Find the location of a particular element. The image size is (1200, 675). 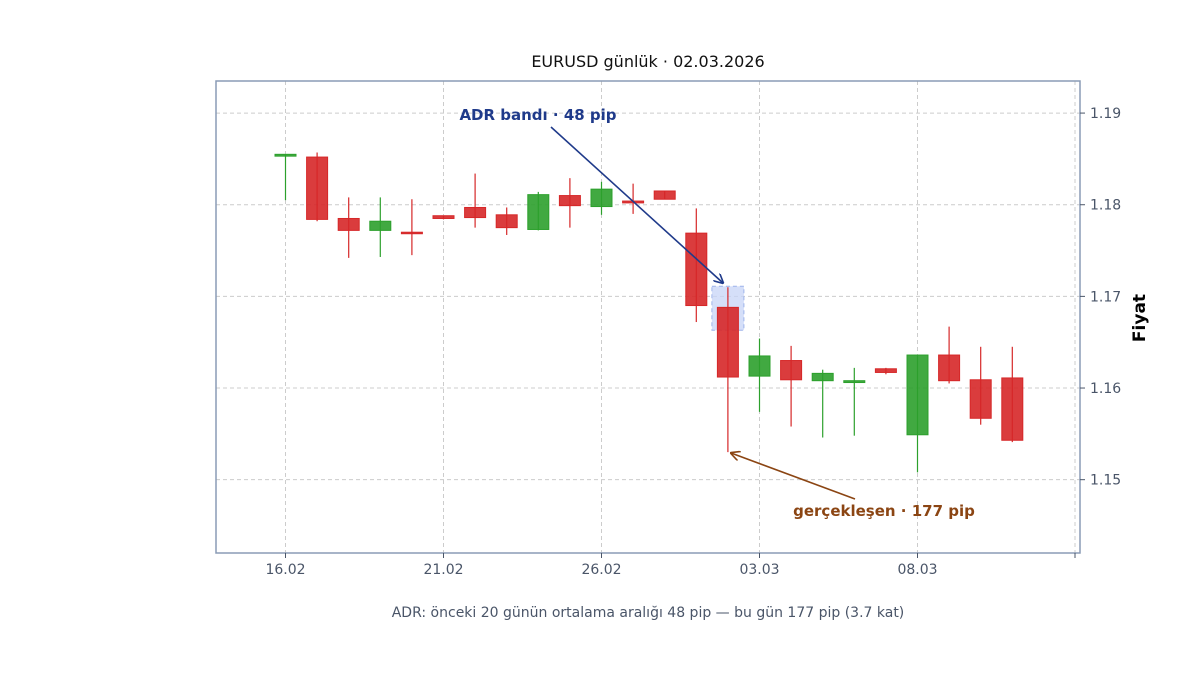

y-tick-label: 1.19 is located at coordinates (1105, 114).